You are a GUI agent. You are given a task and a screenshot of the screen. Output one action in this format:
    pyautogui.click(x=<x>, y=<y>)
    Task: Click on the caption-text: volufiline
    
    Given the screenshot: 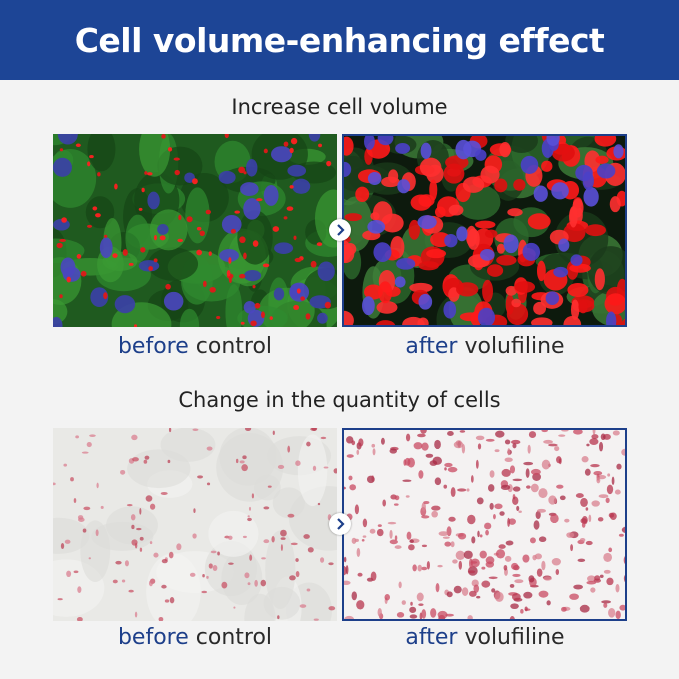 What is the action you would take?
    pyautogui.click(x=514, y=346)
    